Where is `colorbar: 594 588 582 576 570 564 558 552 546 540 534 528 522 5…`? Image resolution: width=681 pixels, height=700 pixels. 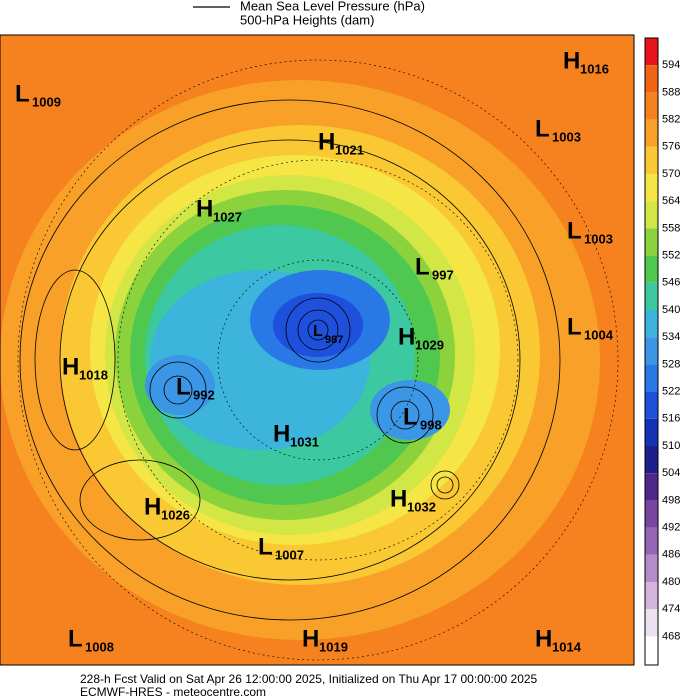 colorbar: 594 588 582 576 570 564 558 552 546 540 534 528 522 5… is located at coordinates (662, 351).